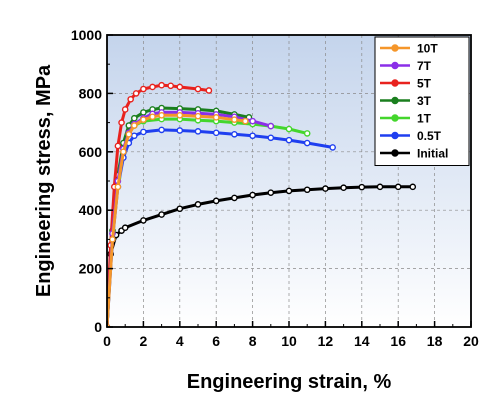 This screenshot has width=504, height=407. What do you see at coordinates (91, 152) in the screenshot?
I see `y-tick-label: 600` at bounding box center [91, 152].